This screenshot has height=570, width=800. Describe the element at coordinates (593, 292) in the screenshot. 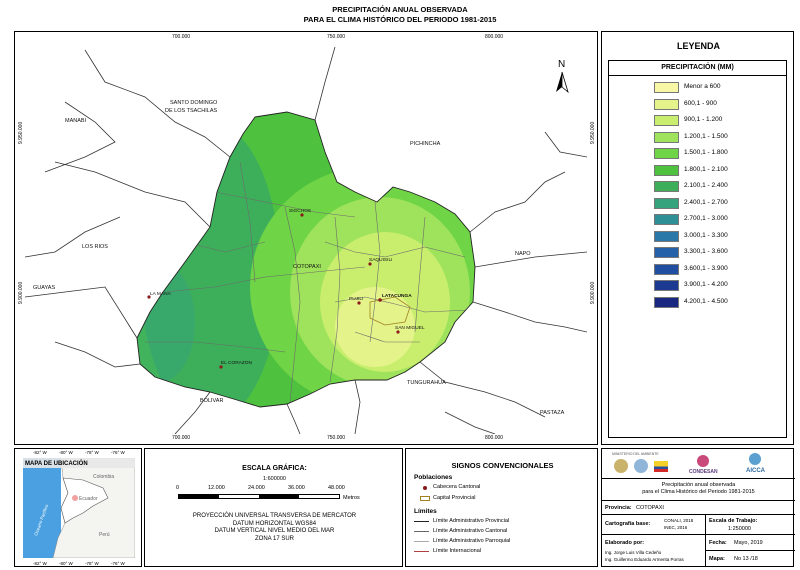

I see `y-coord-right-2: 9.900.000` at that location.